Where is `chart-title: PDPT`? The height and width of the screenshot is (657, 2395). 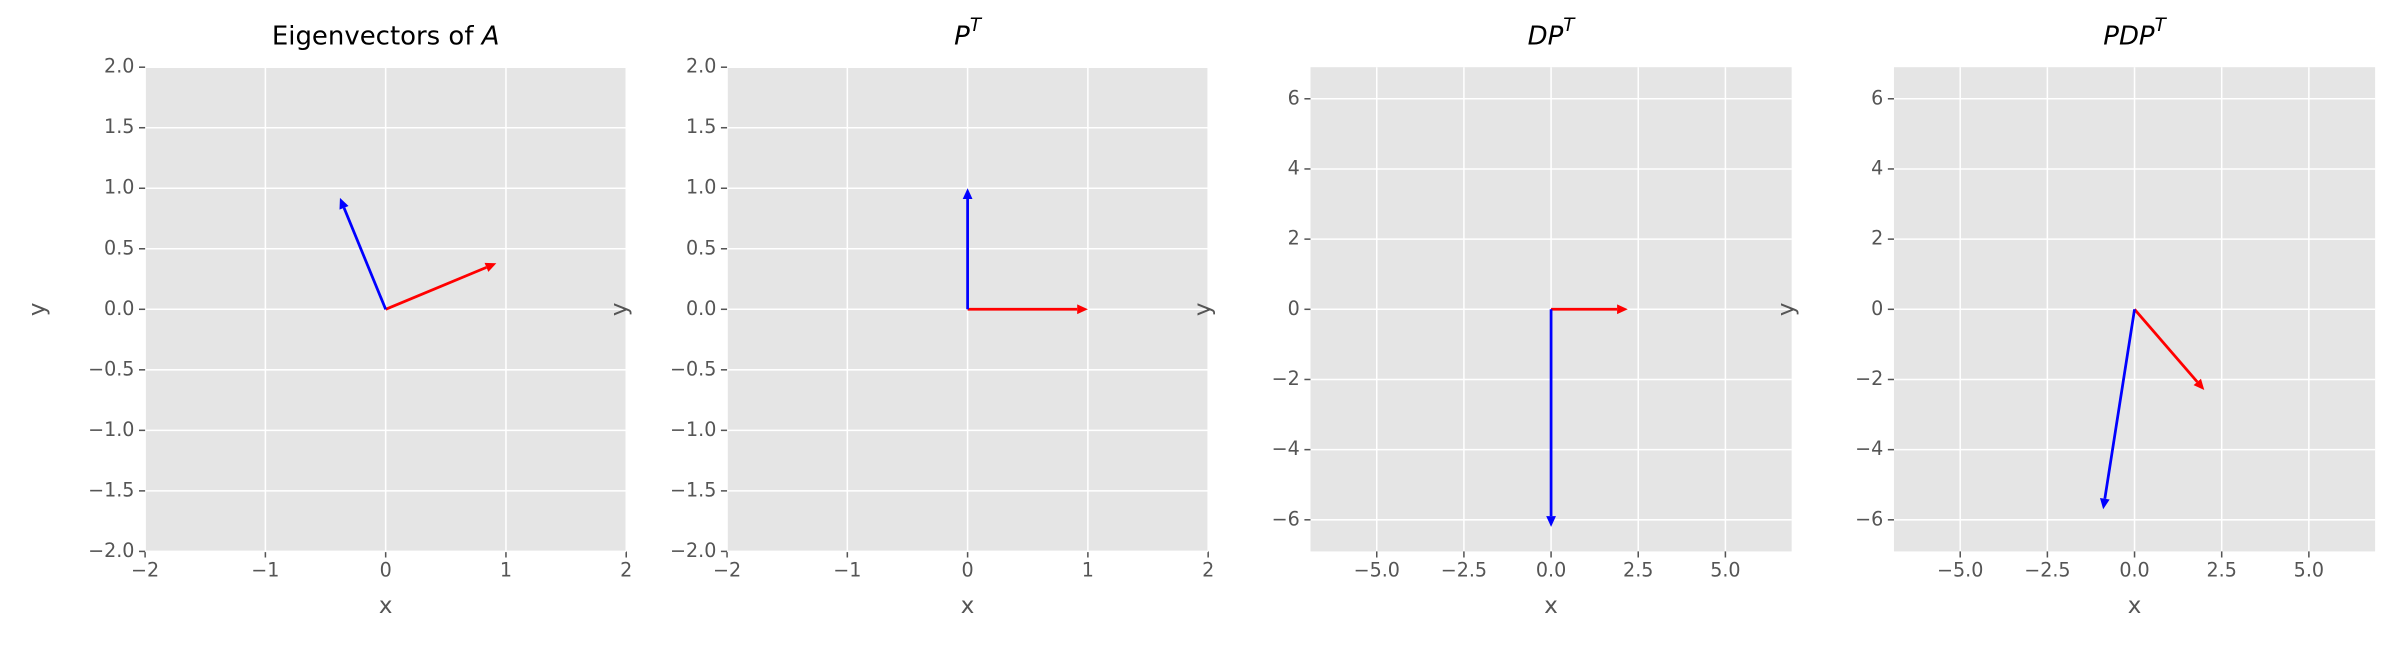 chart-title: PDPT is located at coordinates (2135, 33).